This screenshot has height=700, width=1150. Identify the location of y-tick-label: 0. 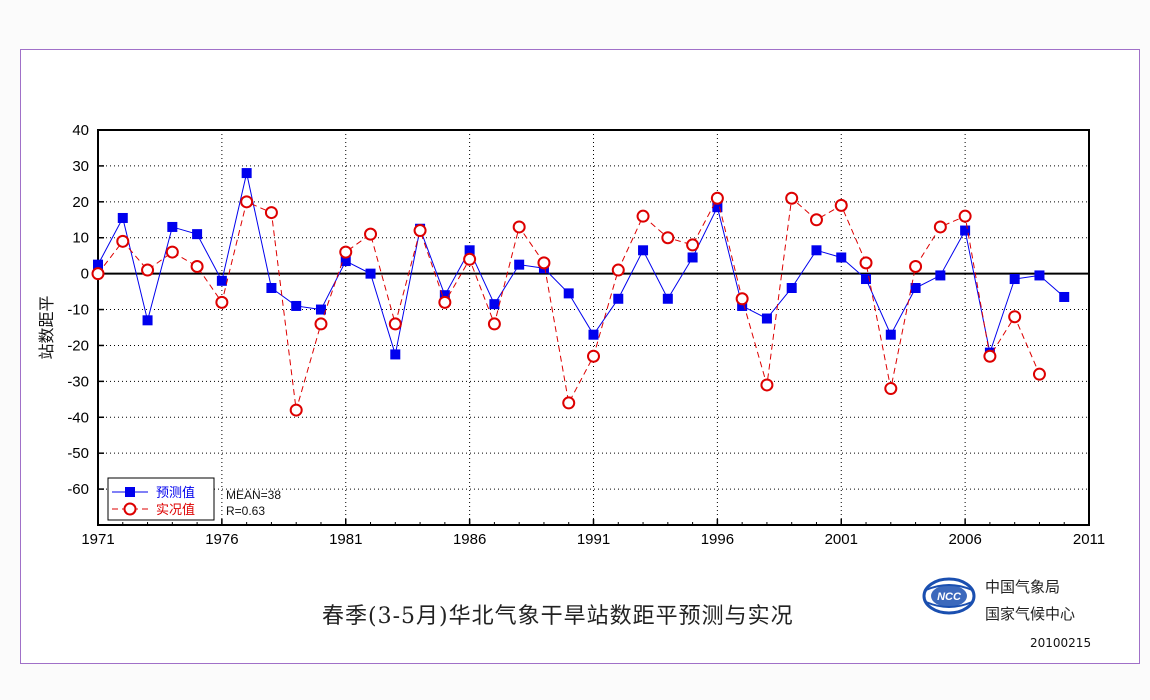
(85, 274).